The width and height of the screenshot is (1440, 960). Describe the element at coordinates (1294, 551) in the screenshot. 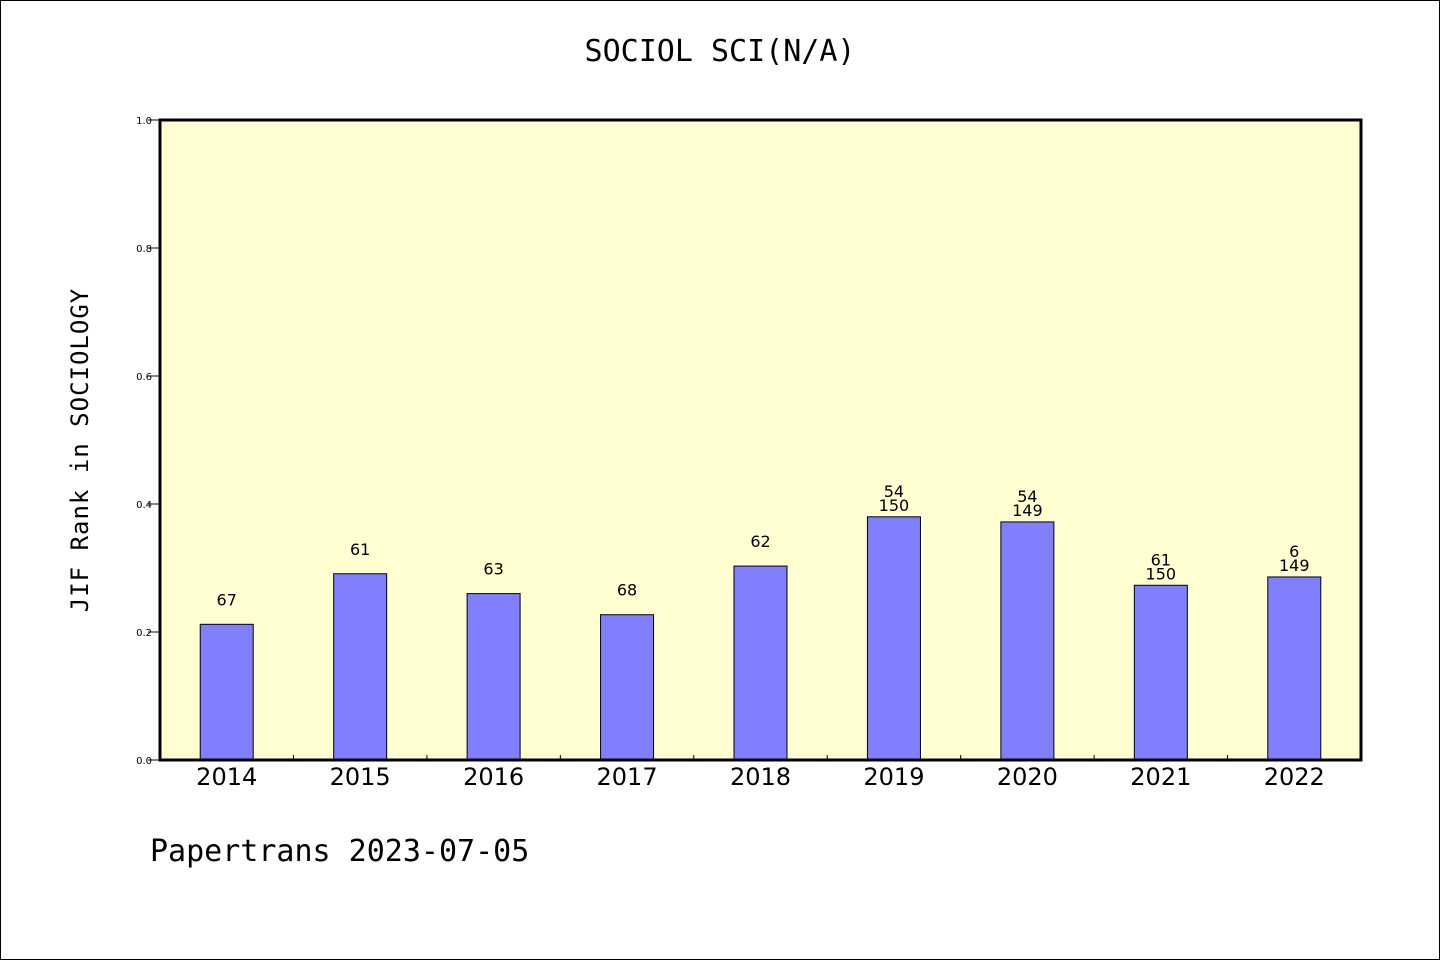

I see `data-label-rank: 6` at that location.